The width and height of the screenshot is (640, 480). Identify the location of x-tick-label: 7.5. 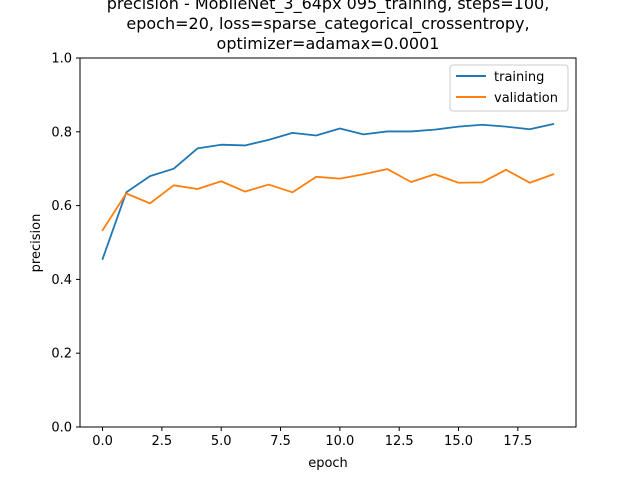
(280, 441).